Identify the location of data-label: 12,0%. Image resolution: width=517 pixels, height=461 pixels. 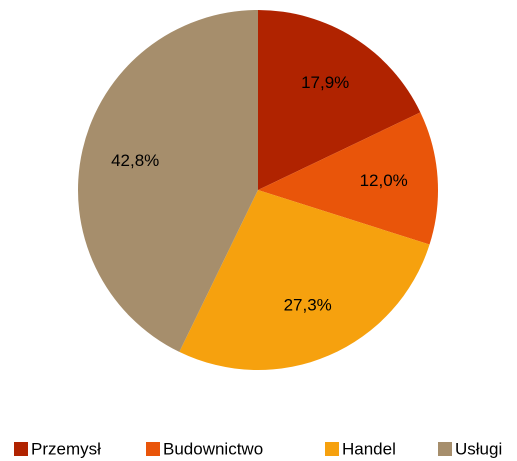
(384, 180).